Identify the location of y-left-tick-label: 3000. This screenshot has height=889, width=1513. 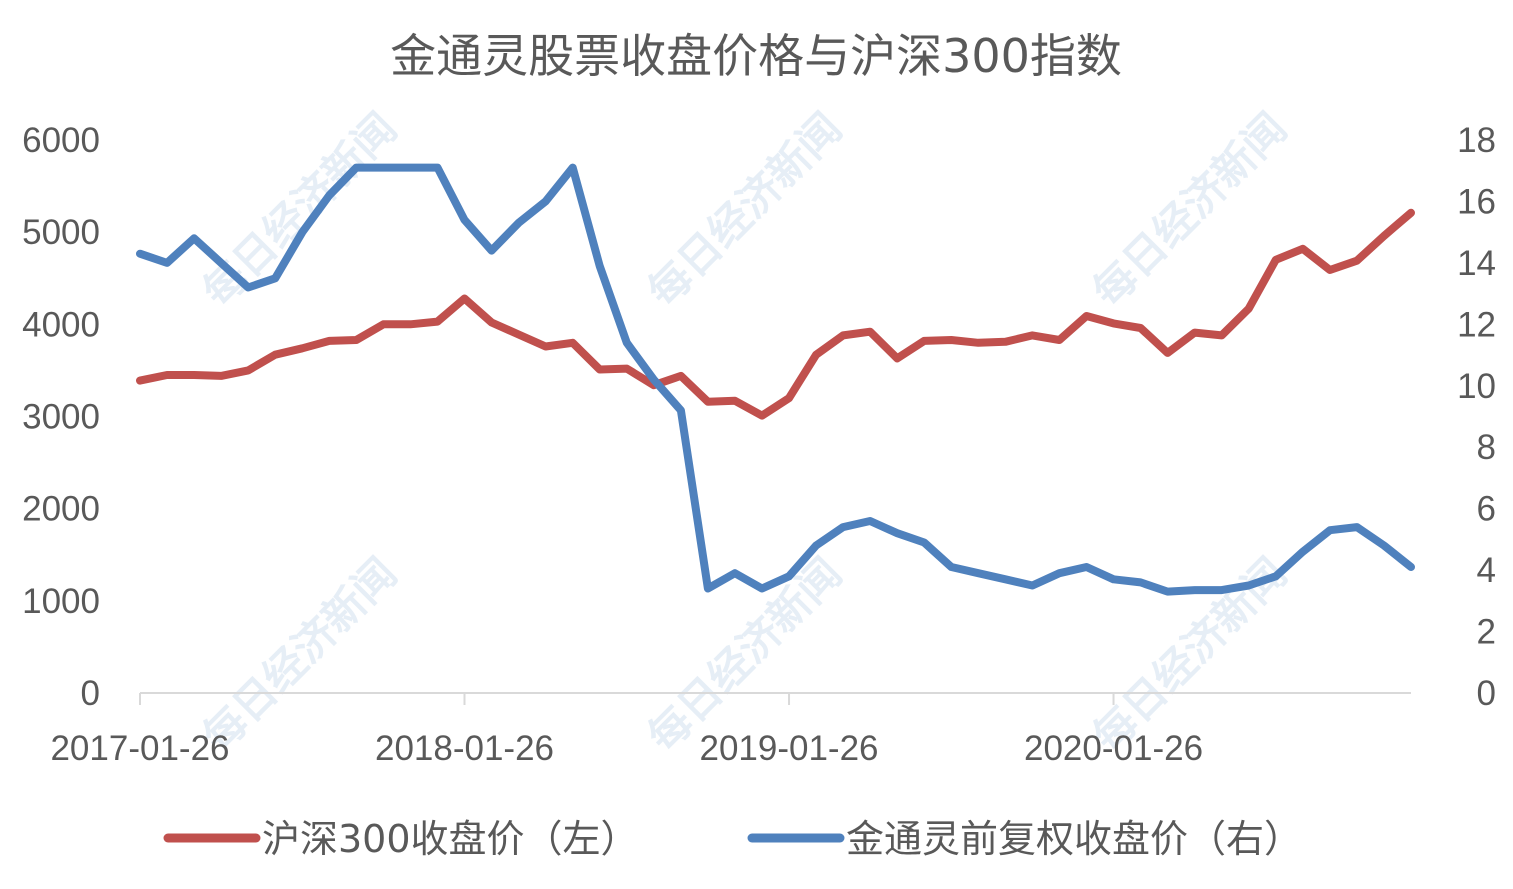
(61, 417).